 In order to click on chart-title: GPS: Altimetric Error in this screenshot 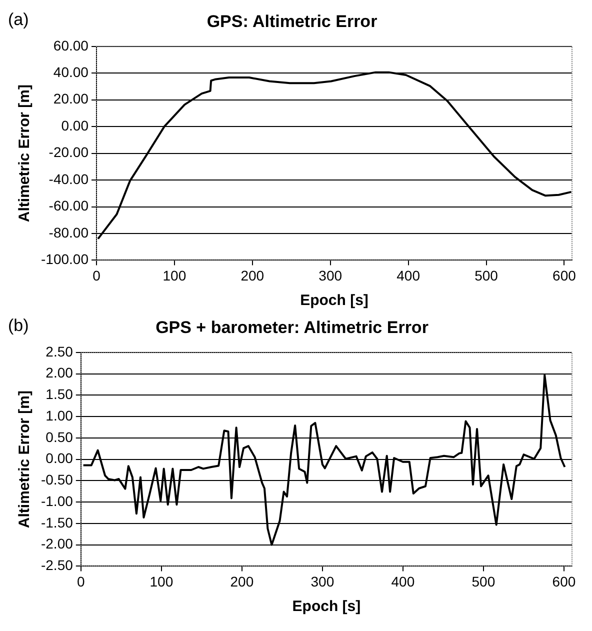, I will do `click(292, 21)`.